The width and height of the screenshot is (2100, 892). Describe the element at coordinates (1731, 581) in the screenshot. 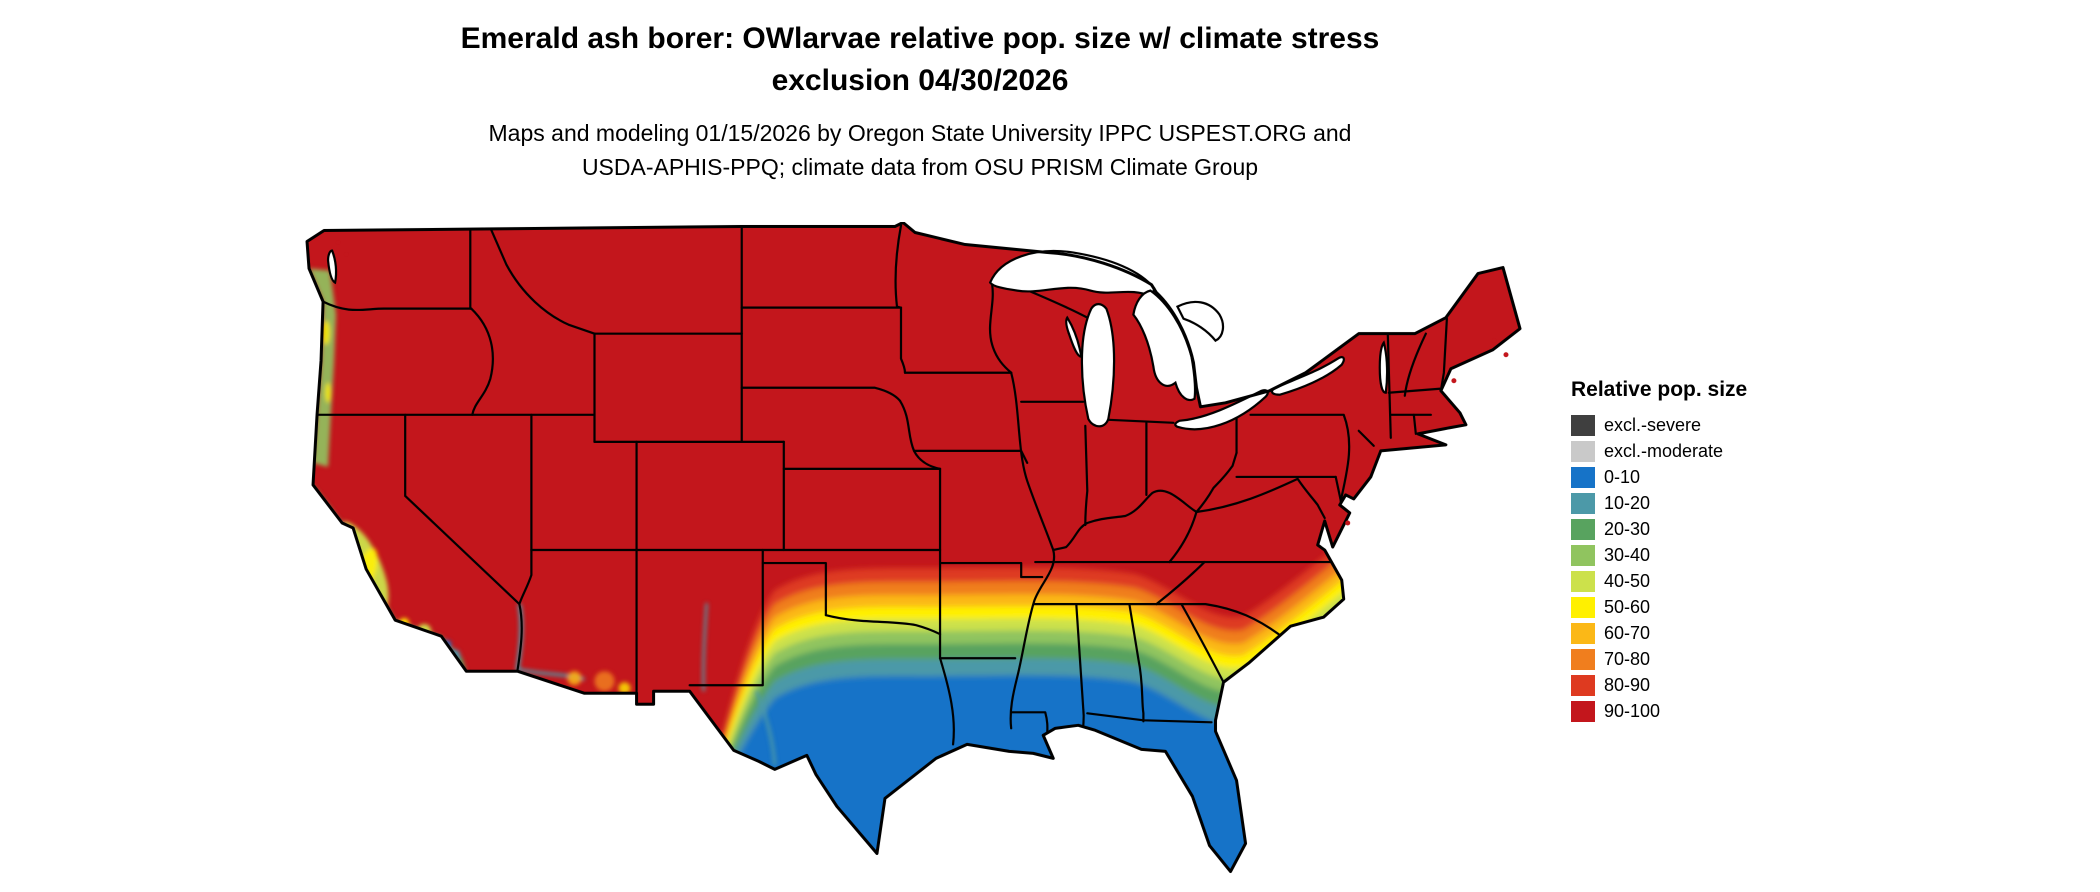

I see `legend-item: 40-50` at that location.